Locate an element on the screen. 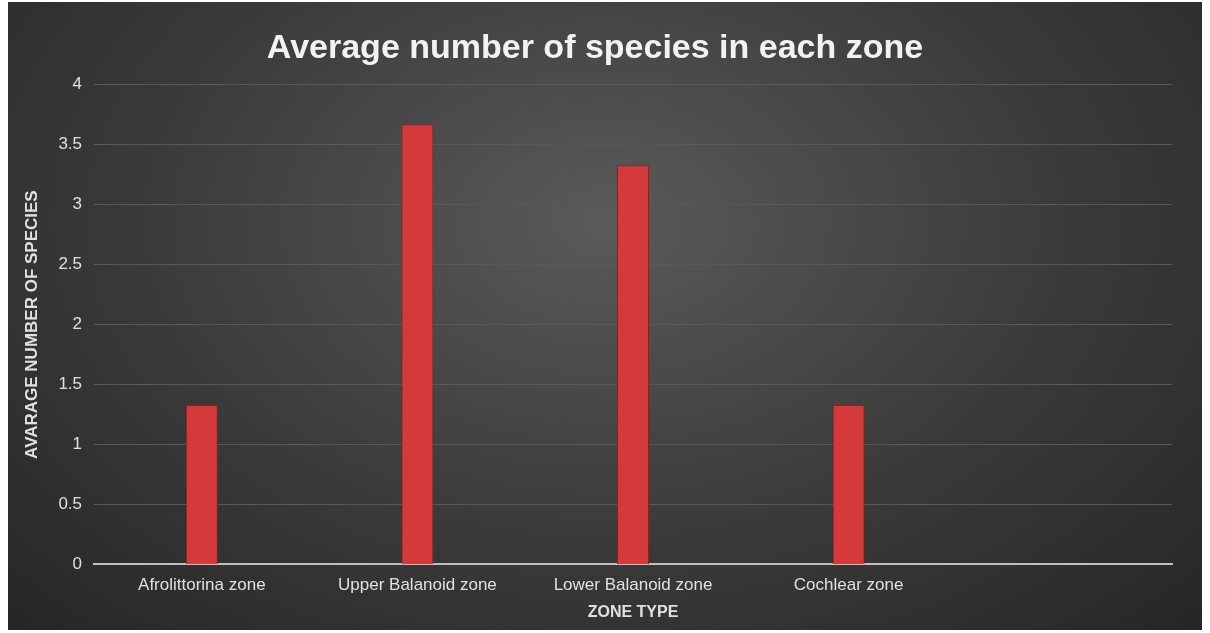  y-tick-label: 2.5 is located at coordinates (70, 264).